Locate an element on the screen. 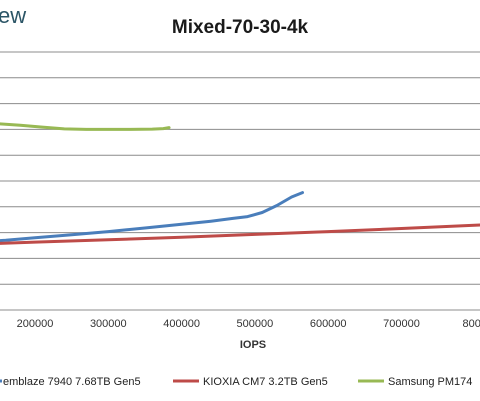  x-tick-label: 700000 is located at coordinates (401, 324).